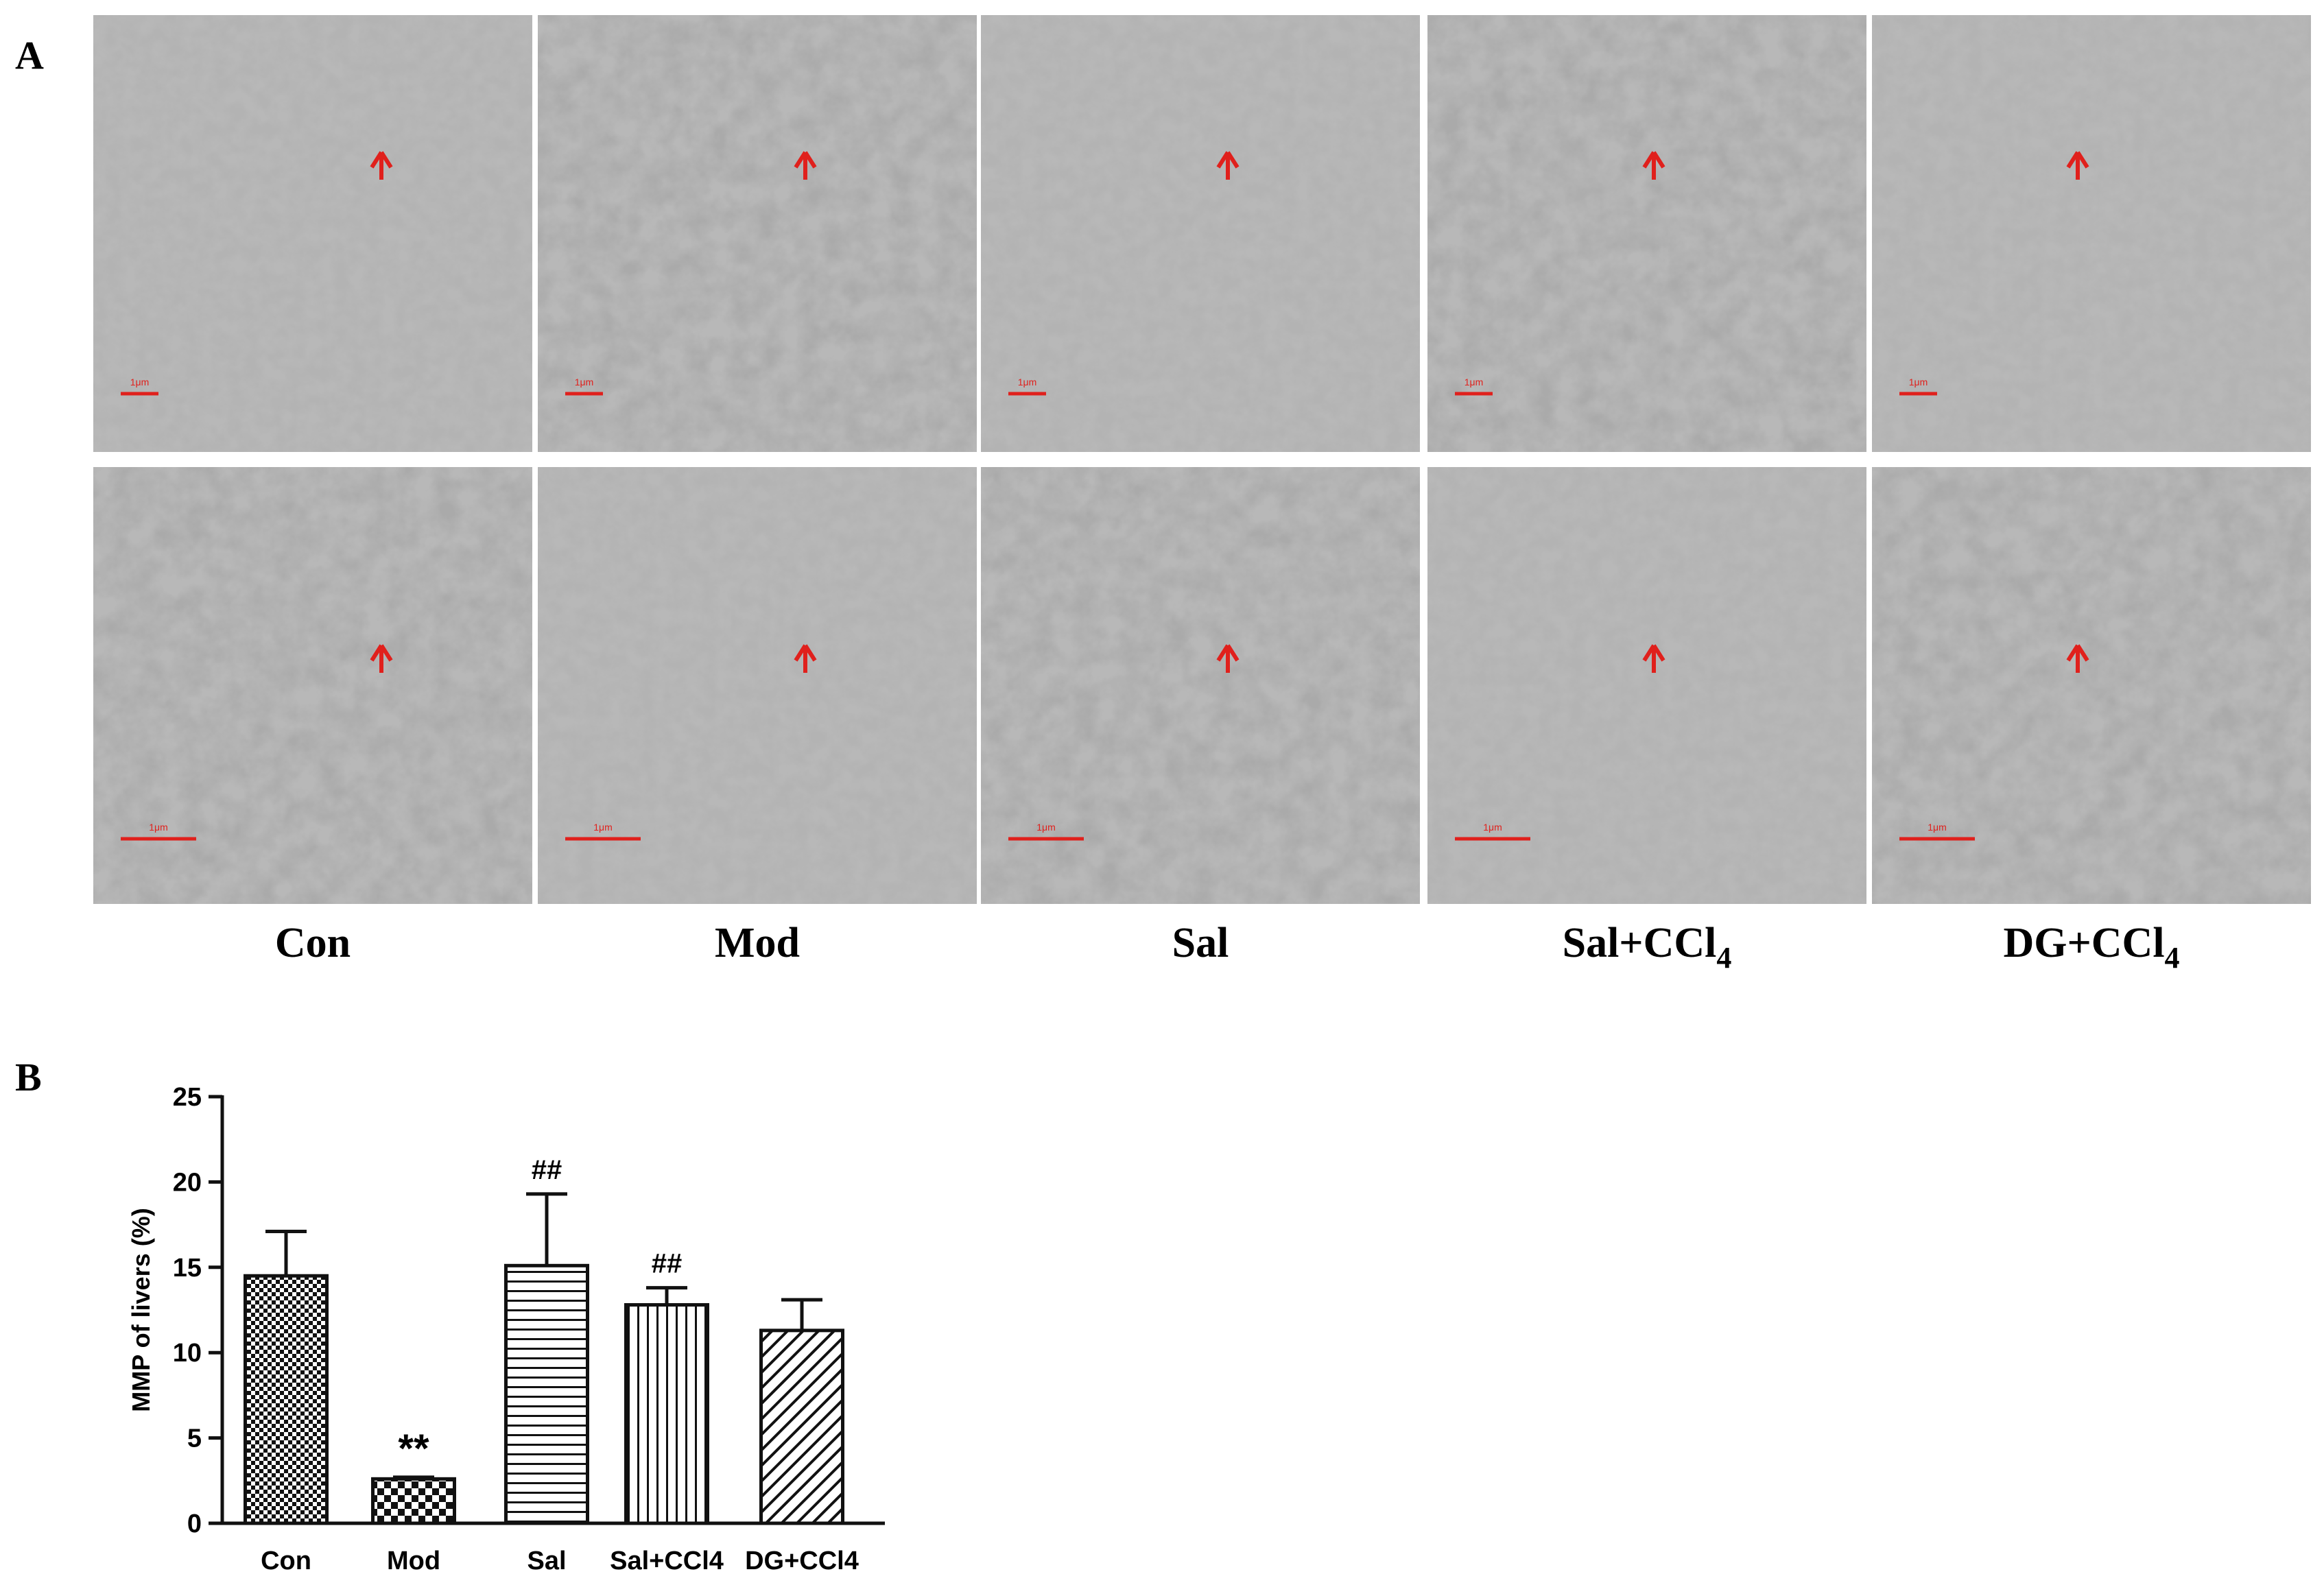 The width and height of the screenshot is (2324, 1585). What do you see at coordinates (194, 1439) in the screenshot?
I see `y-tick-label: 5` at bounding box center [194, 1439].